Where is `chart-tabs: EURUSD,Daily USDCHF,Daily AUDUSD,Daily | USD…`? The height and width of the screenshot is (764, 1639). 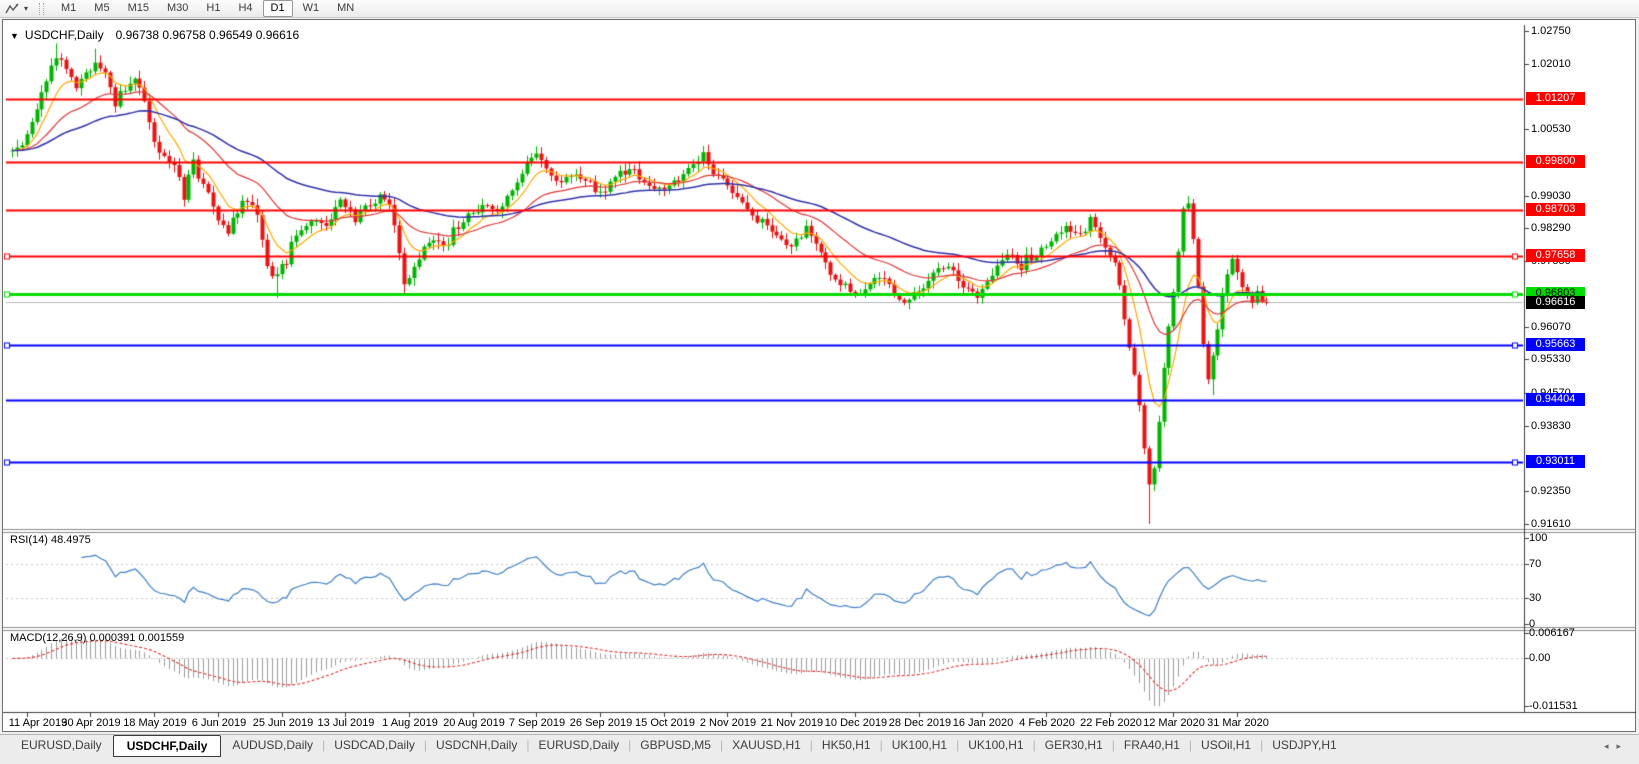 chart-tabs: EURUSD,Daily USDCHF,Daily AUDUSD,Daily | USD… is located at coordinates (819, 746).